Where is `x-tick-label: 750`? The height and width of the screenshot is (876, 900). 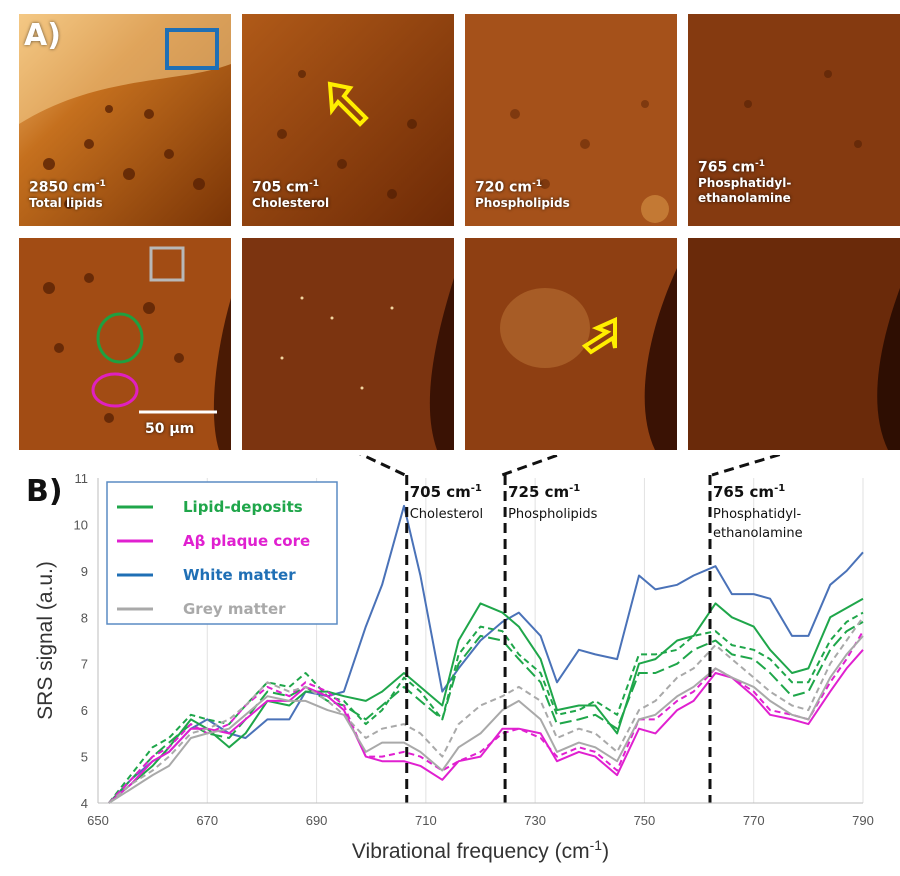
x-tick-label: 750 is located at coordinates (645, 820).